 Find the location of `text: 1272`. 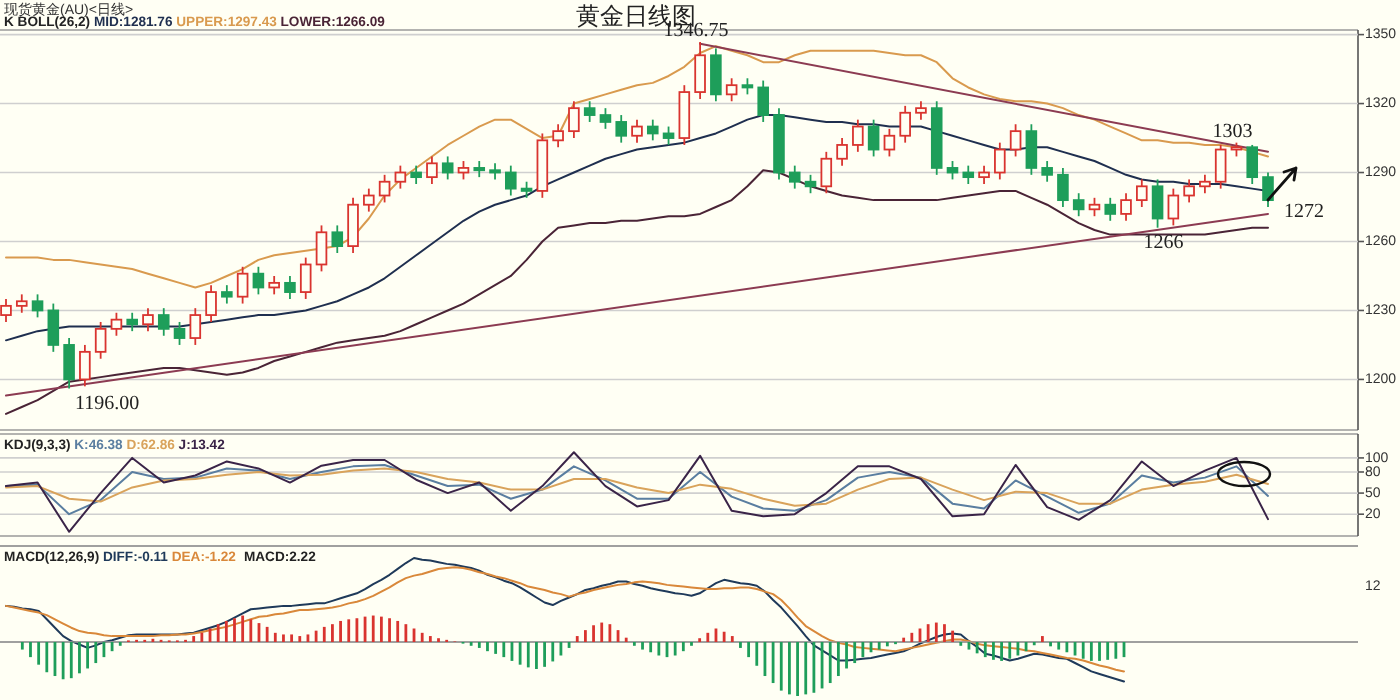

text: 1272 is located at coordinates (1304, 212).